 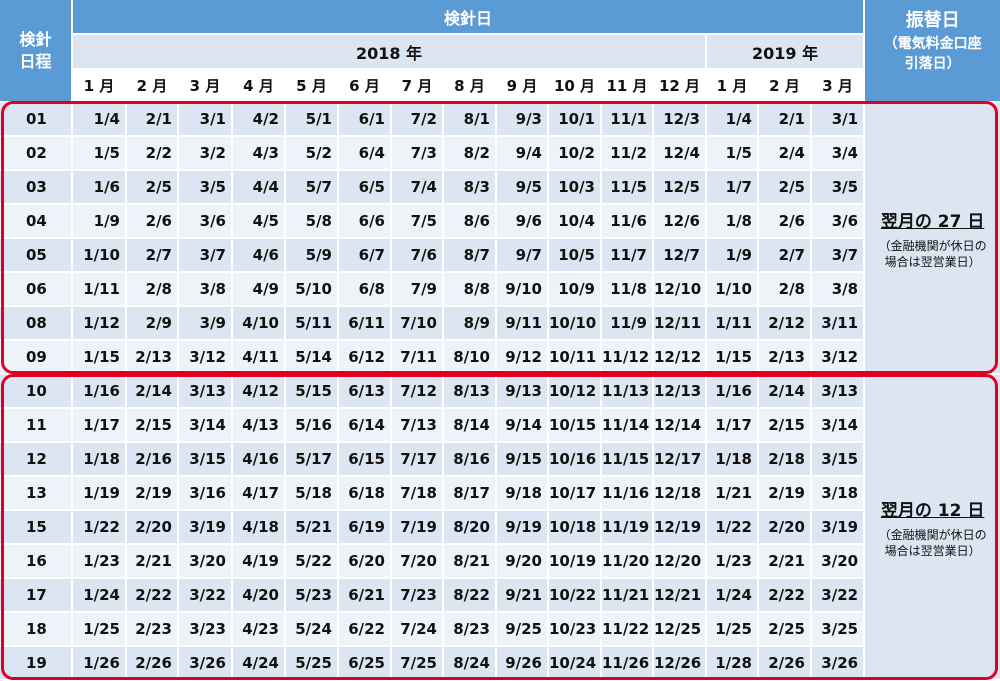 What do you see at coordinates (680, 595) in the screenshot?
I see `reading-date-cell: 12/21` at bounding box center [680, 595].